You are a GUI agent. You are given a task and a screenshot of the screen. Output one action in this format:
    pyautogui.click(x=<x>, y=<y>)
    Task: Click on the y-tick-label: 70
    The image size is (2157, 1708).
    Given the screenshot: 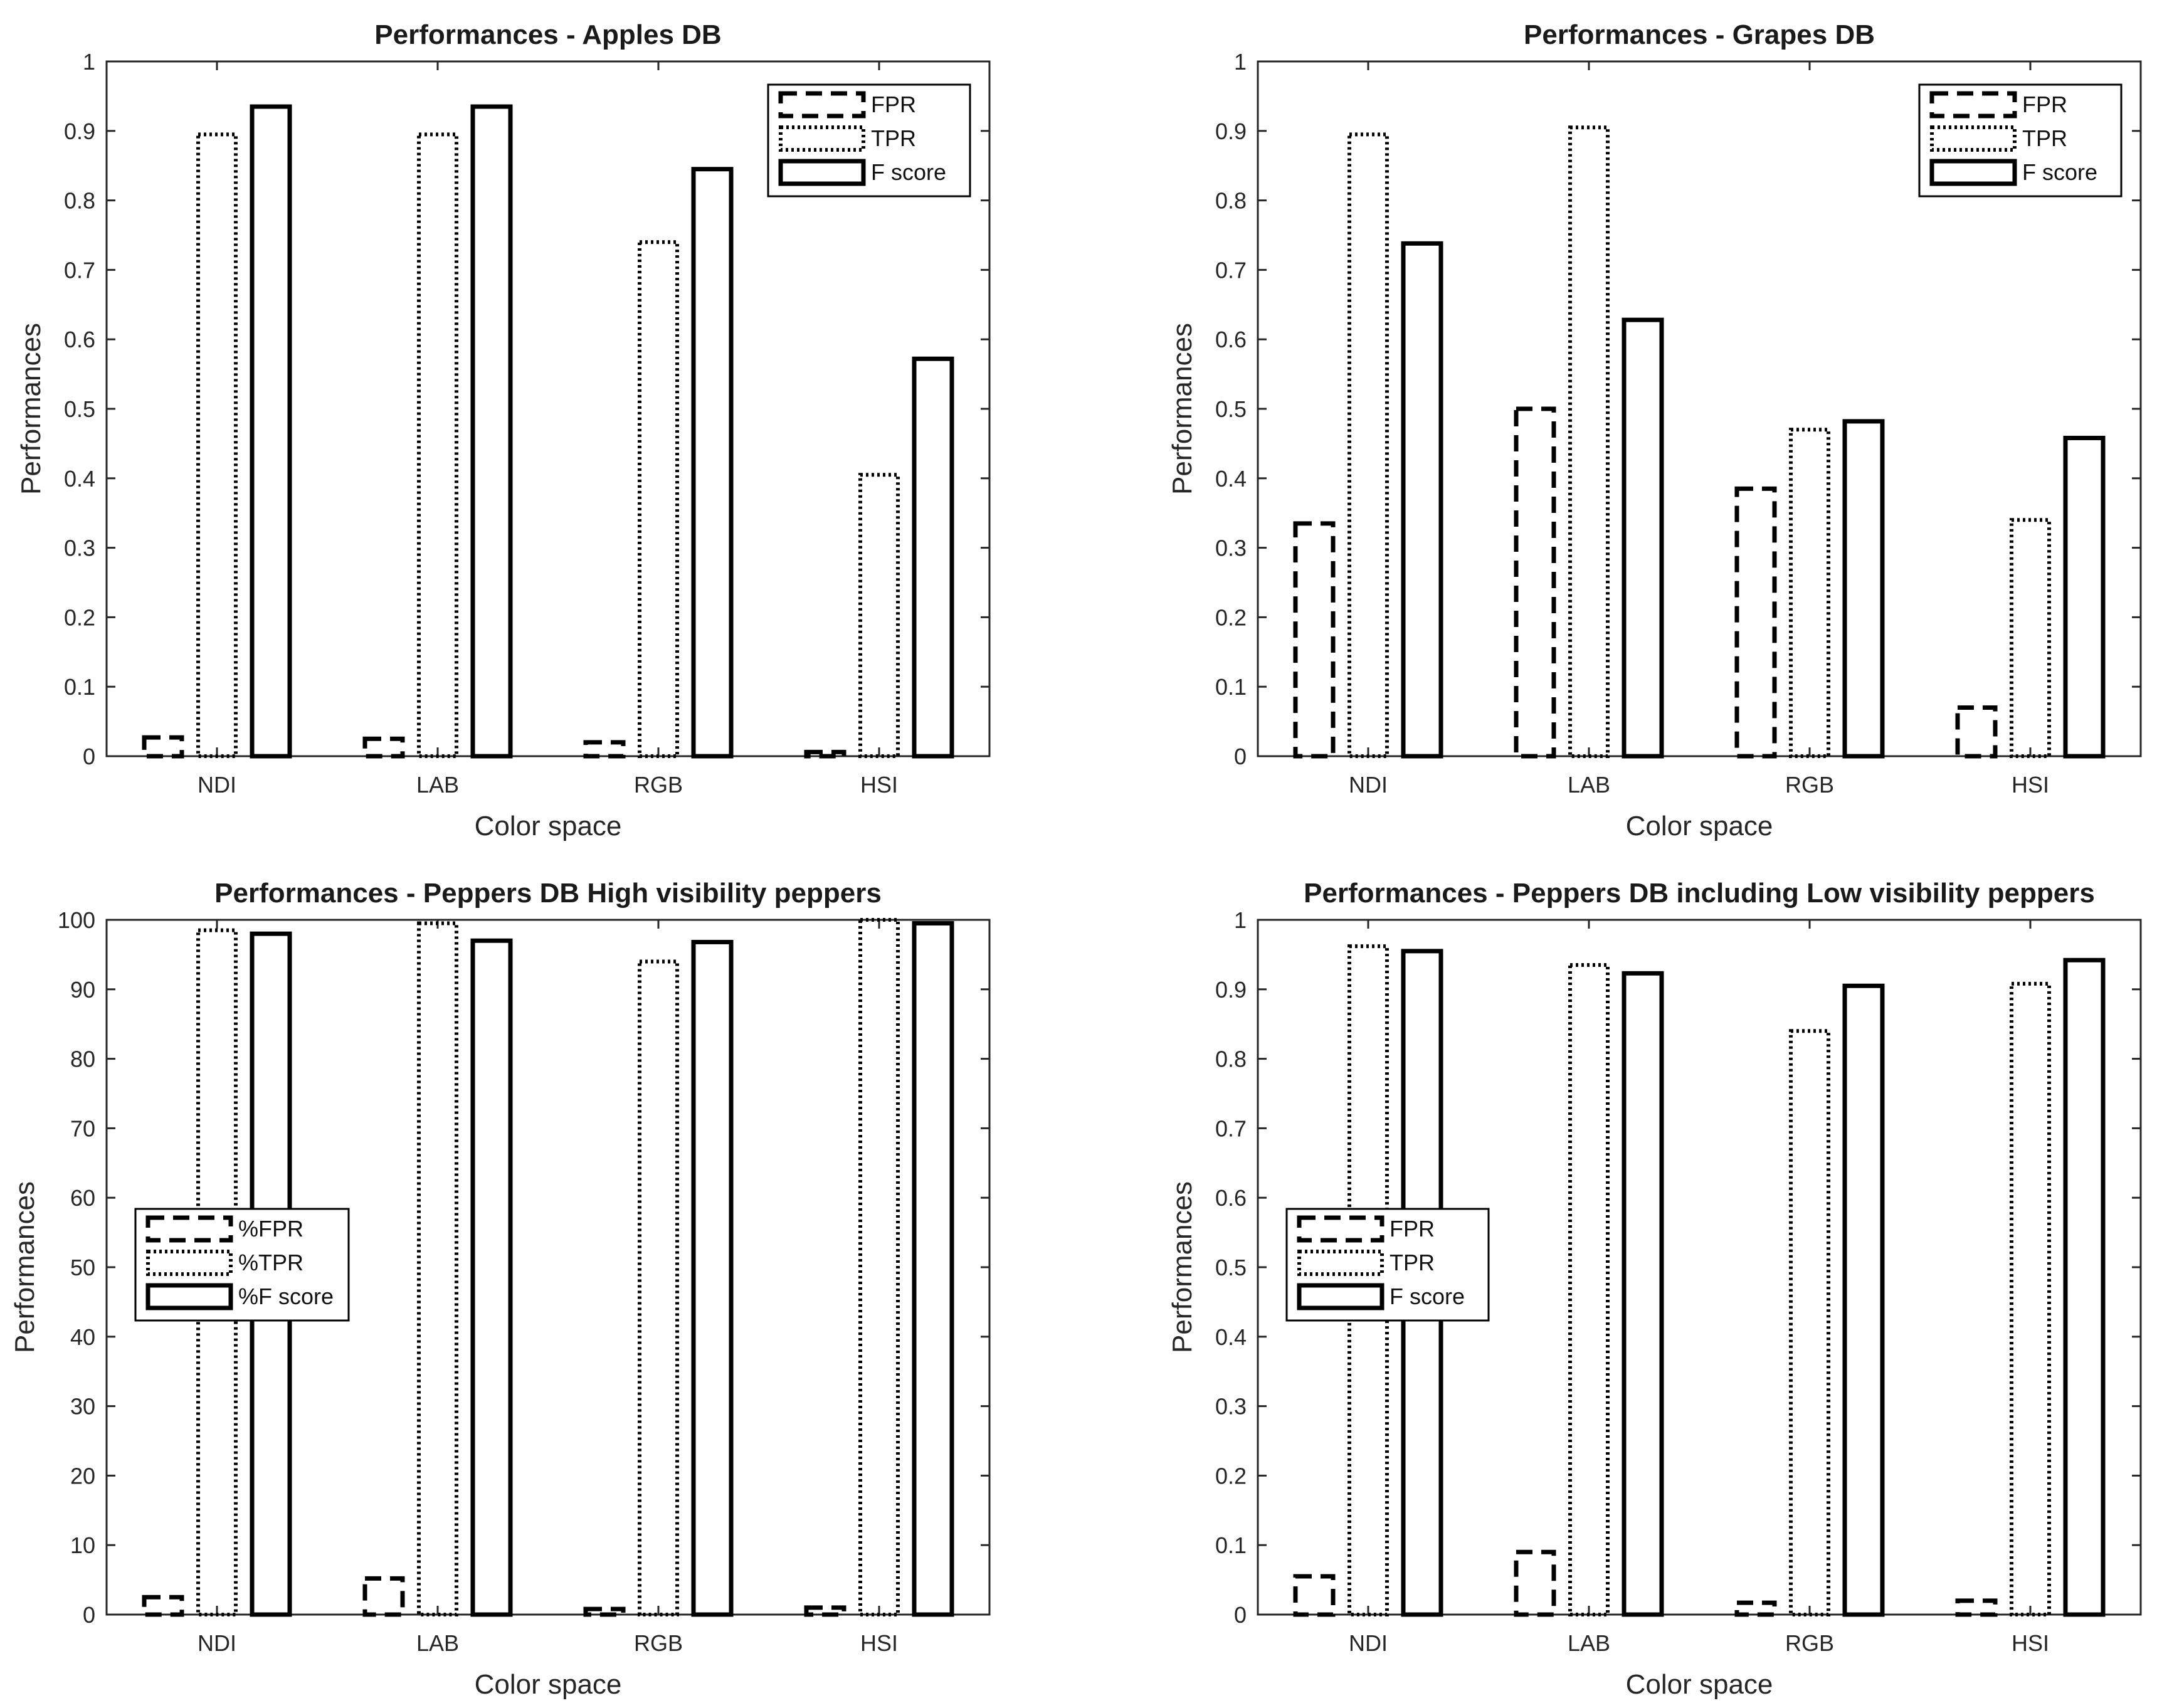 What is the action you would take?
    pyautogui.click(x=82, y=1128)
    